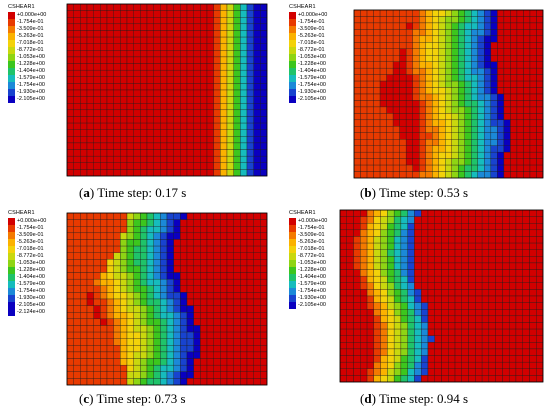 The width and height of the screenshot is (550, 409). Describe the element at coordinates (448, 94) in the screenshot. I see `contour-plot-b` at that location.